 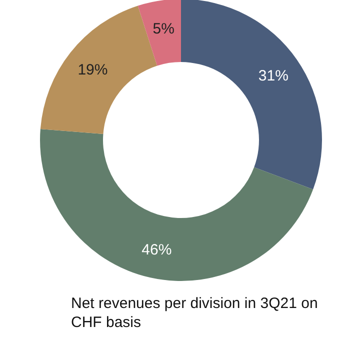 What do you see at coordinates (273, 75) in the screenshot?
I see `data-label: 31%` at bounding box center [273, 75].